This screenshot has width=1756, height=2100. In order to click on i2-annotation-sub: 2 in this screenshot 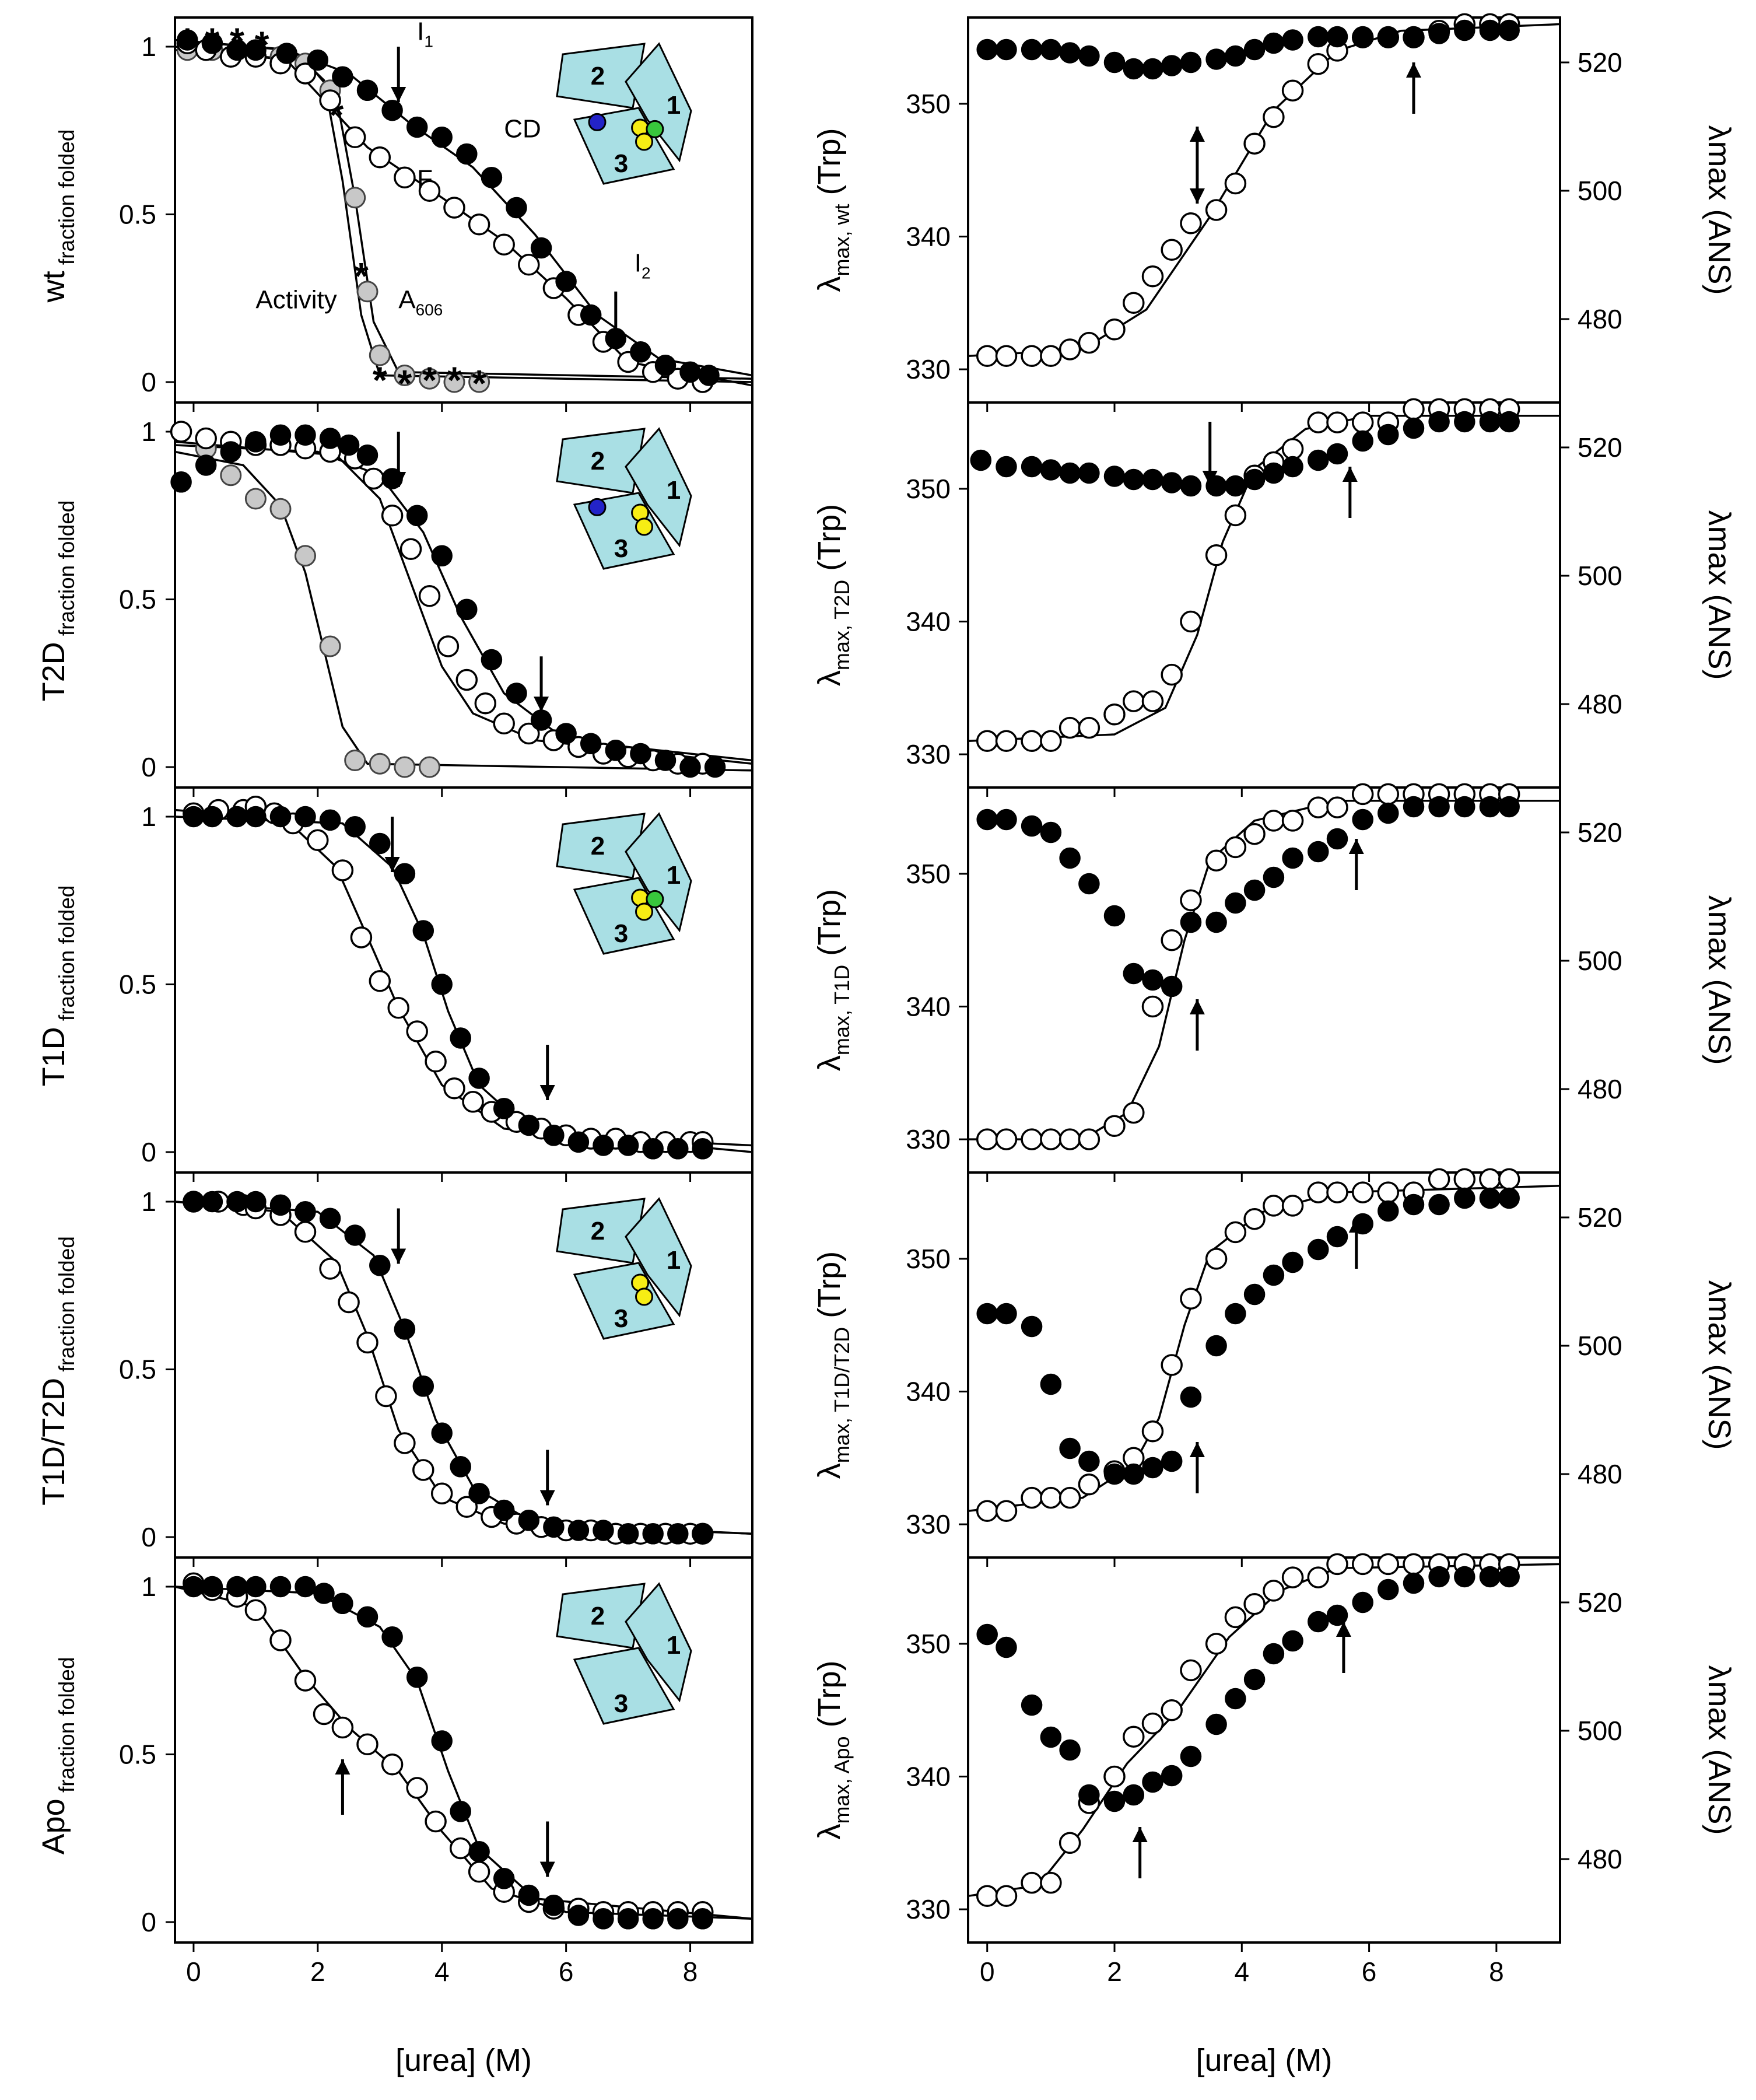, I will do `click(646, 273)`.